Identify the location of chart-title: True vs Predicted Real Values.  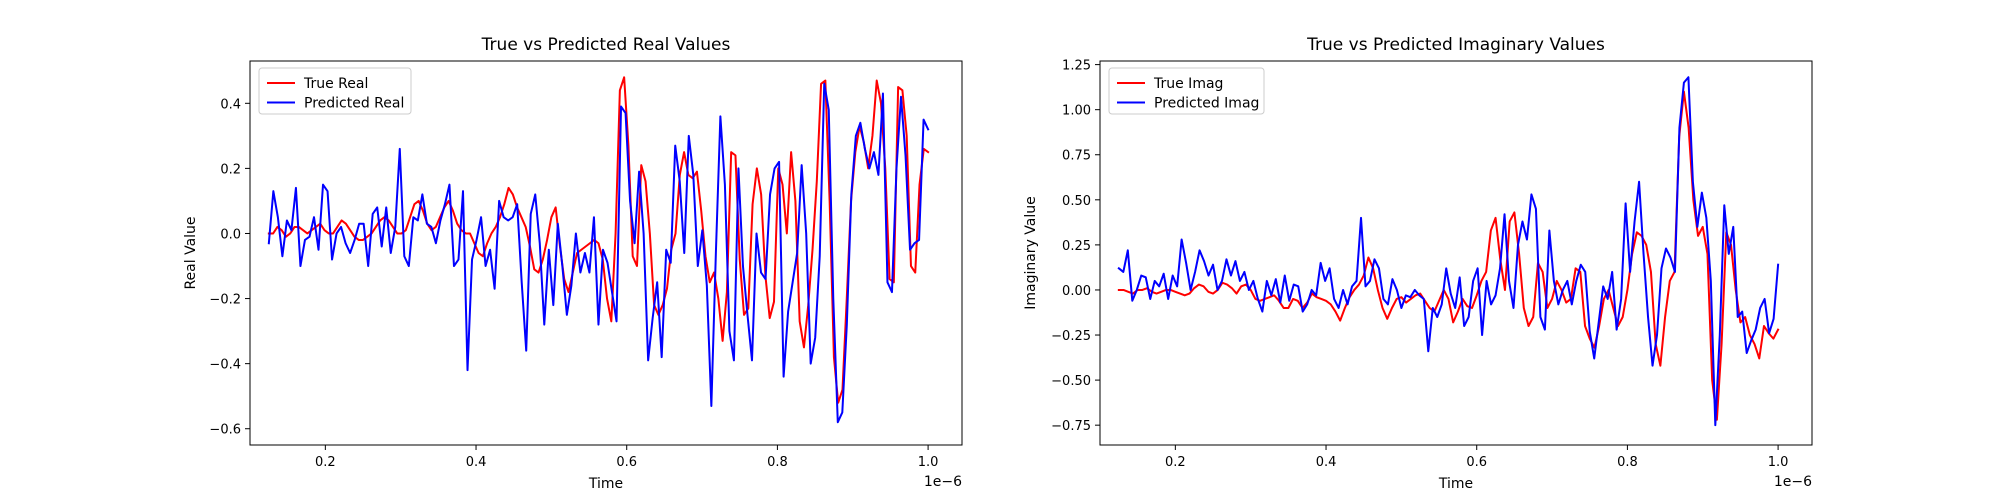
(606, 45).